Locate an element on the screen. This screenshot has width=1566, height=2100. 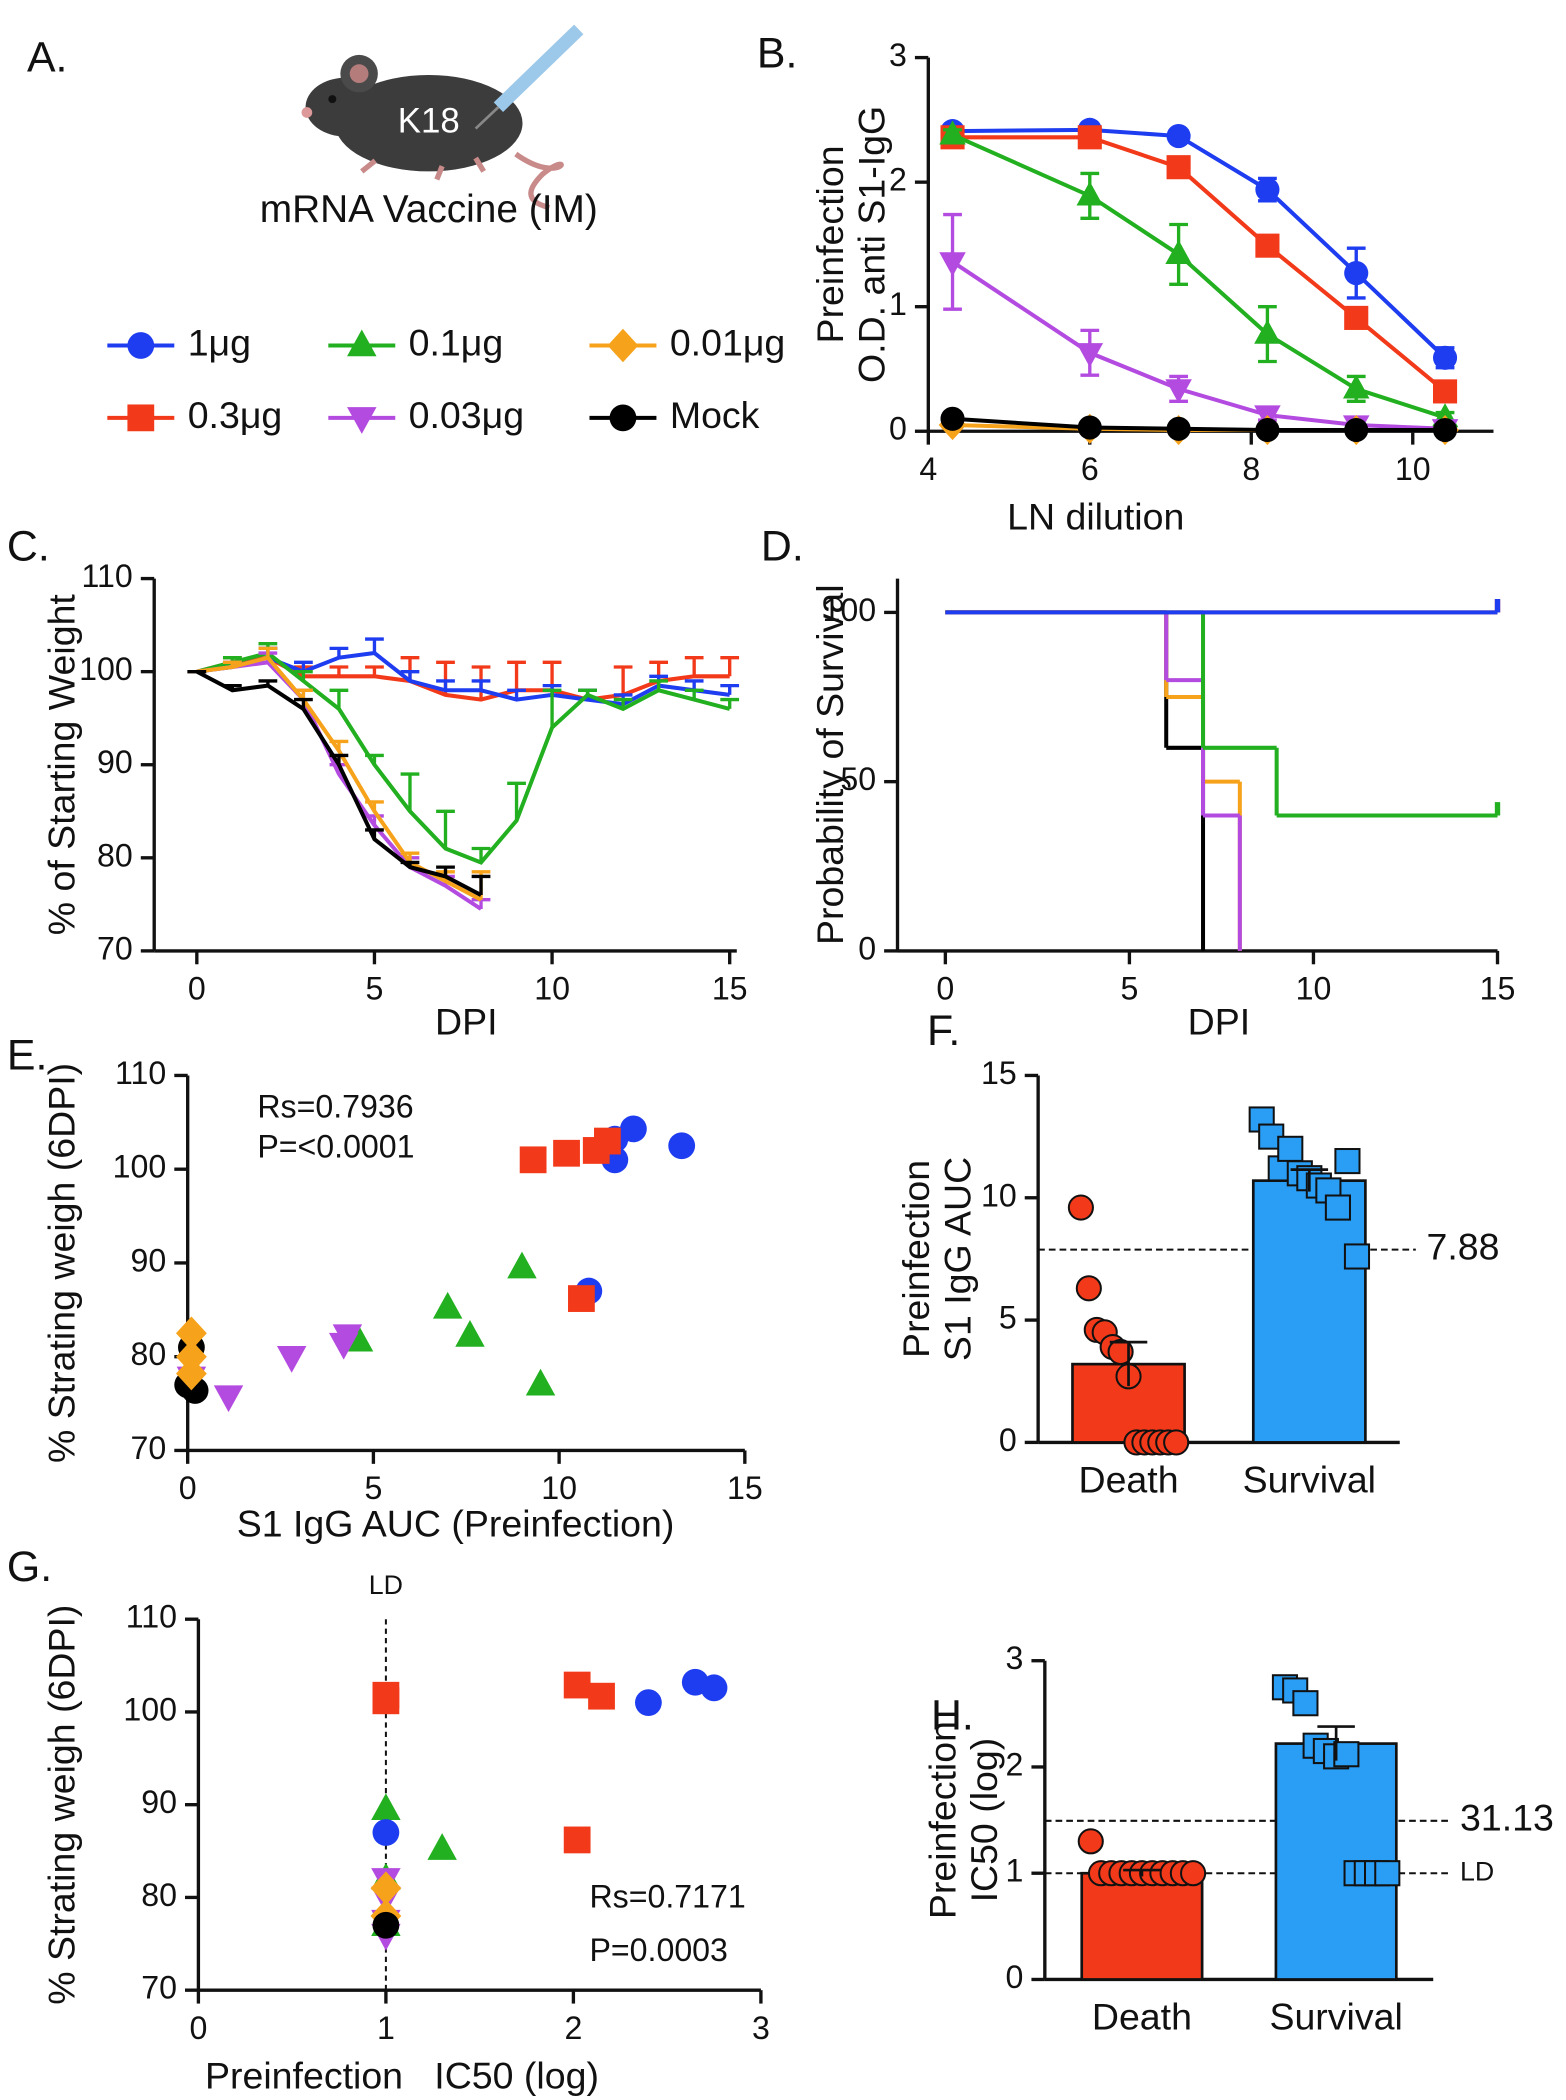
mouse-feet is located at coordinates (423, 168).